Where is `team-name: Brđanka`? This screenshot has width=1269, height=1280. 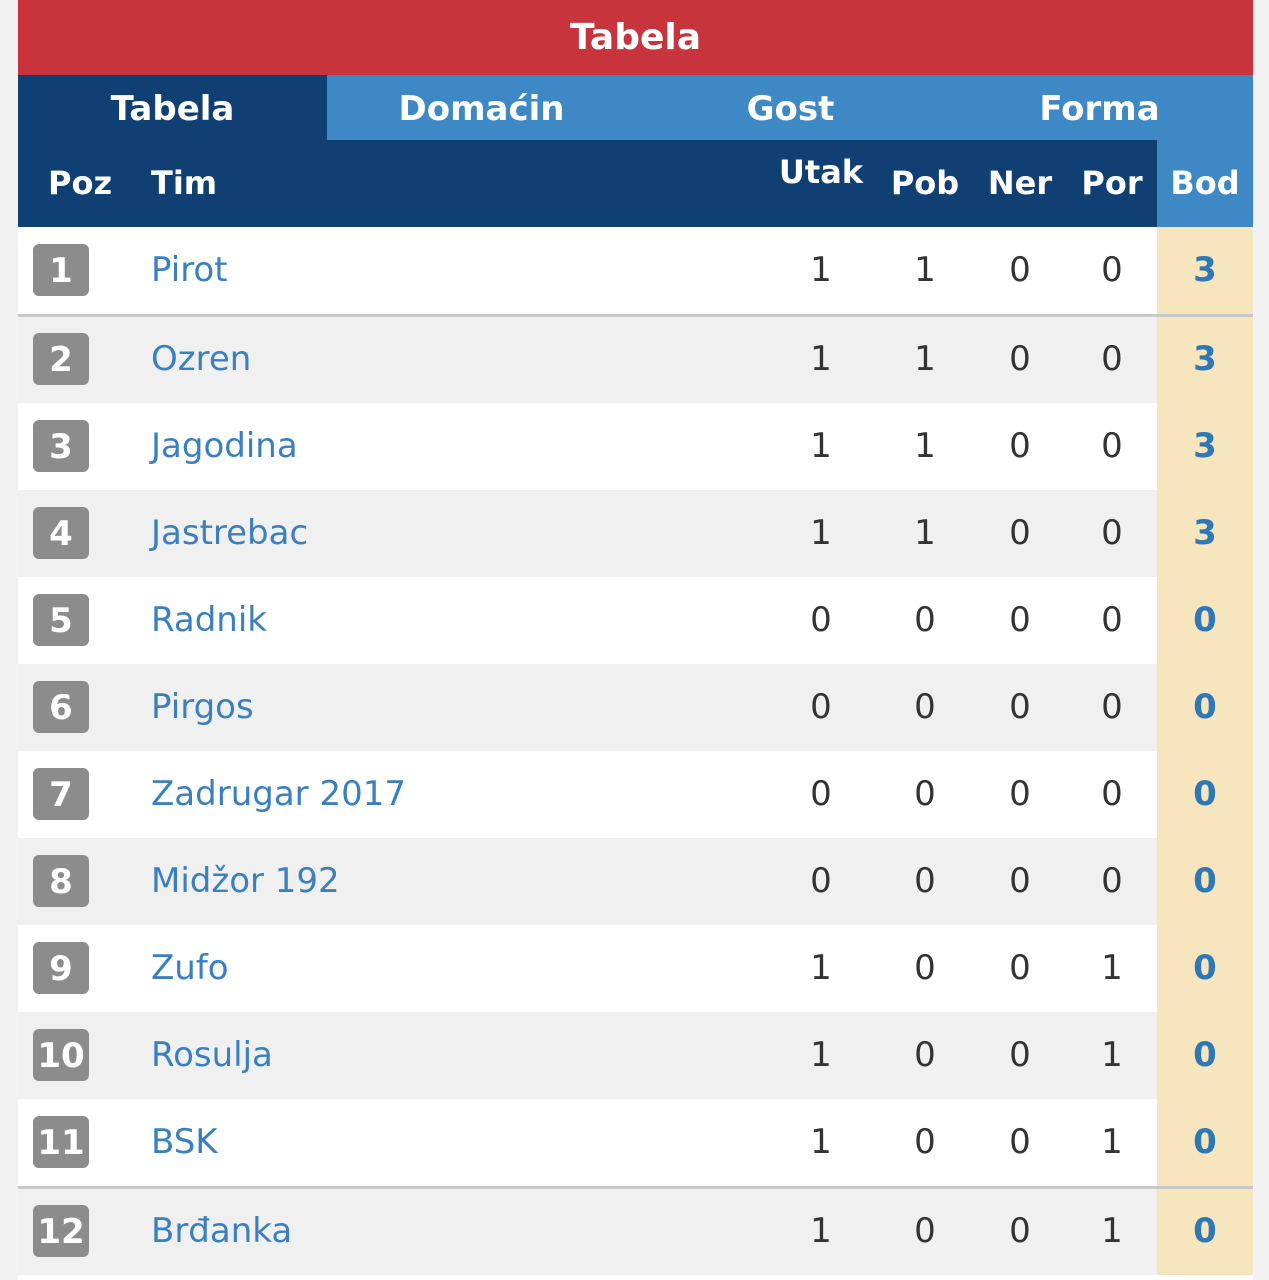
team-name: Brđanka is located at coordinates (222, 1231).